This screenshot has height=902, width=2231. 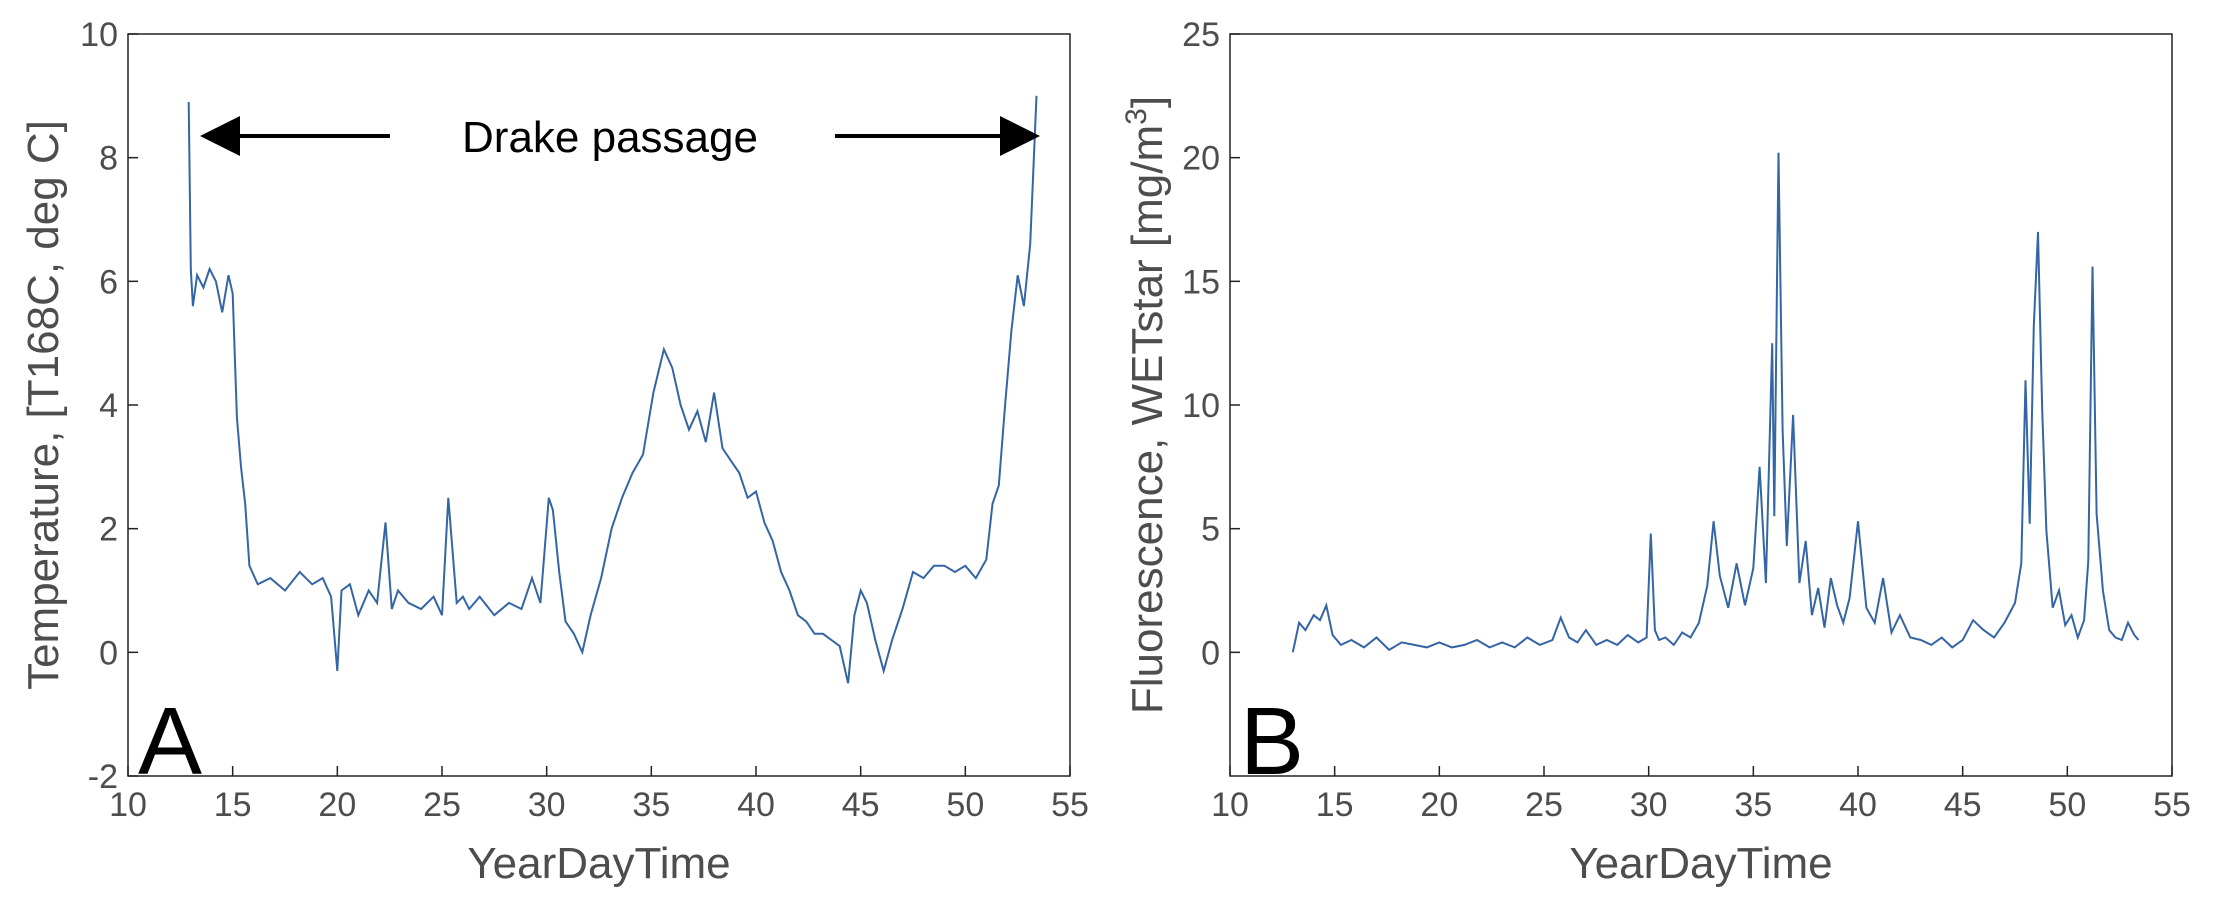 I want to click on panel-a-x-tick-label: 30, so click(x=547, y=805).